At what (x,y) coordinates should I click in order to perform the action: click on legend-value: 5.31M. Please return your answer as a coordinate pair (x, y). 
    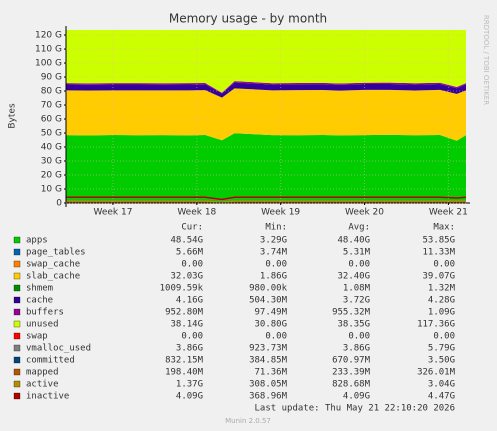
    Looking at the image, I should click on (357, 253).